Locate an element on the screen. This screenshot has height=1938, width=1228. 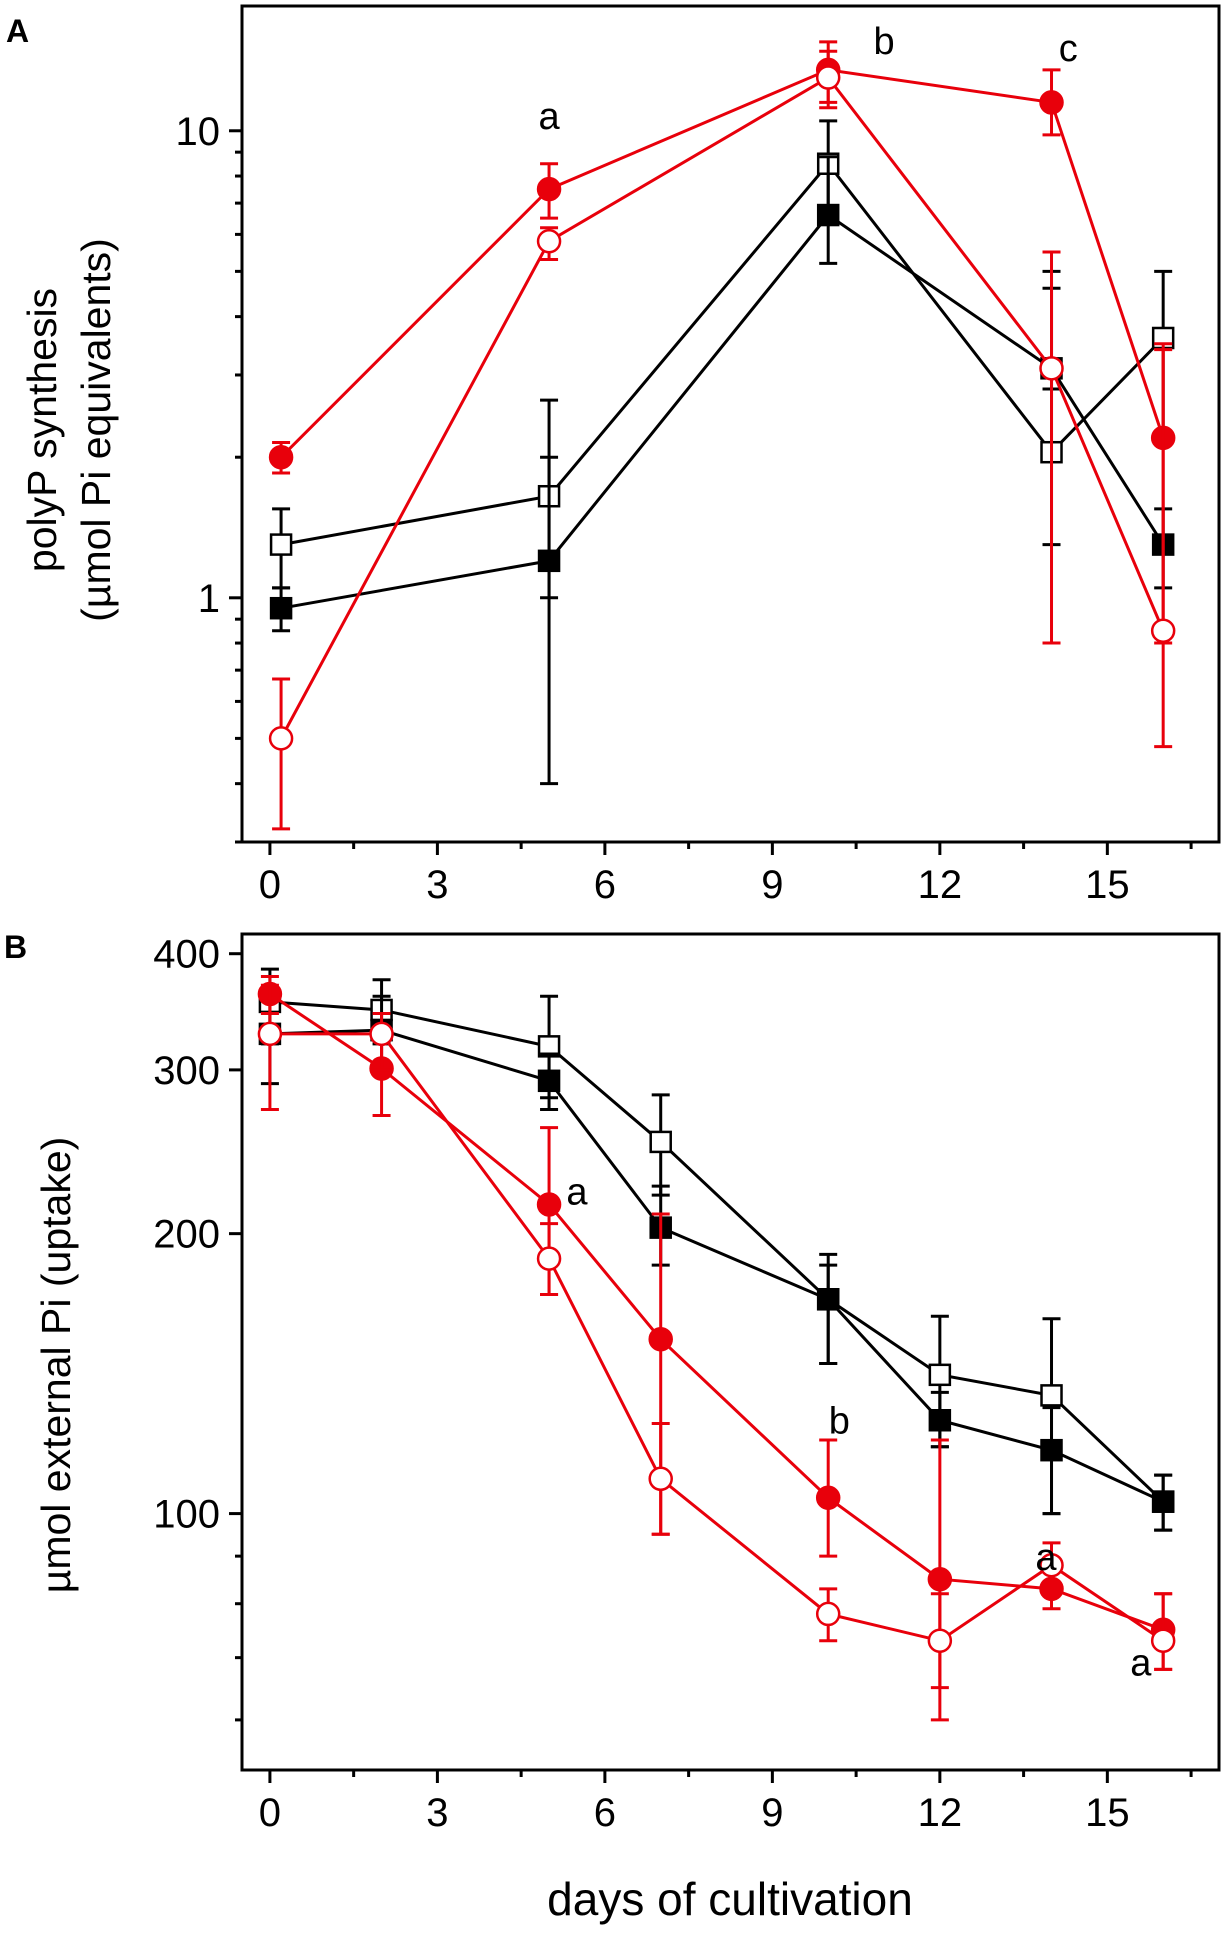
panel-a-ylabel-line1: polyP synthesis is located at coordinates (42, 430).